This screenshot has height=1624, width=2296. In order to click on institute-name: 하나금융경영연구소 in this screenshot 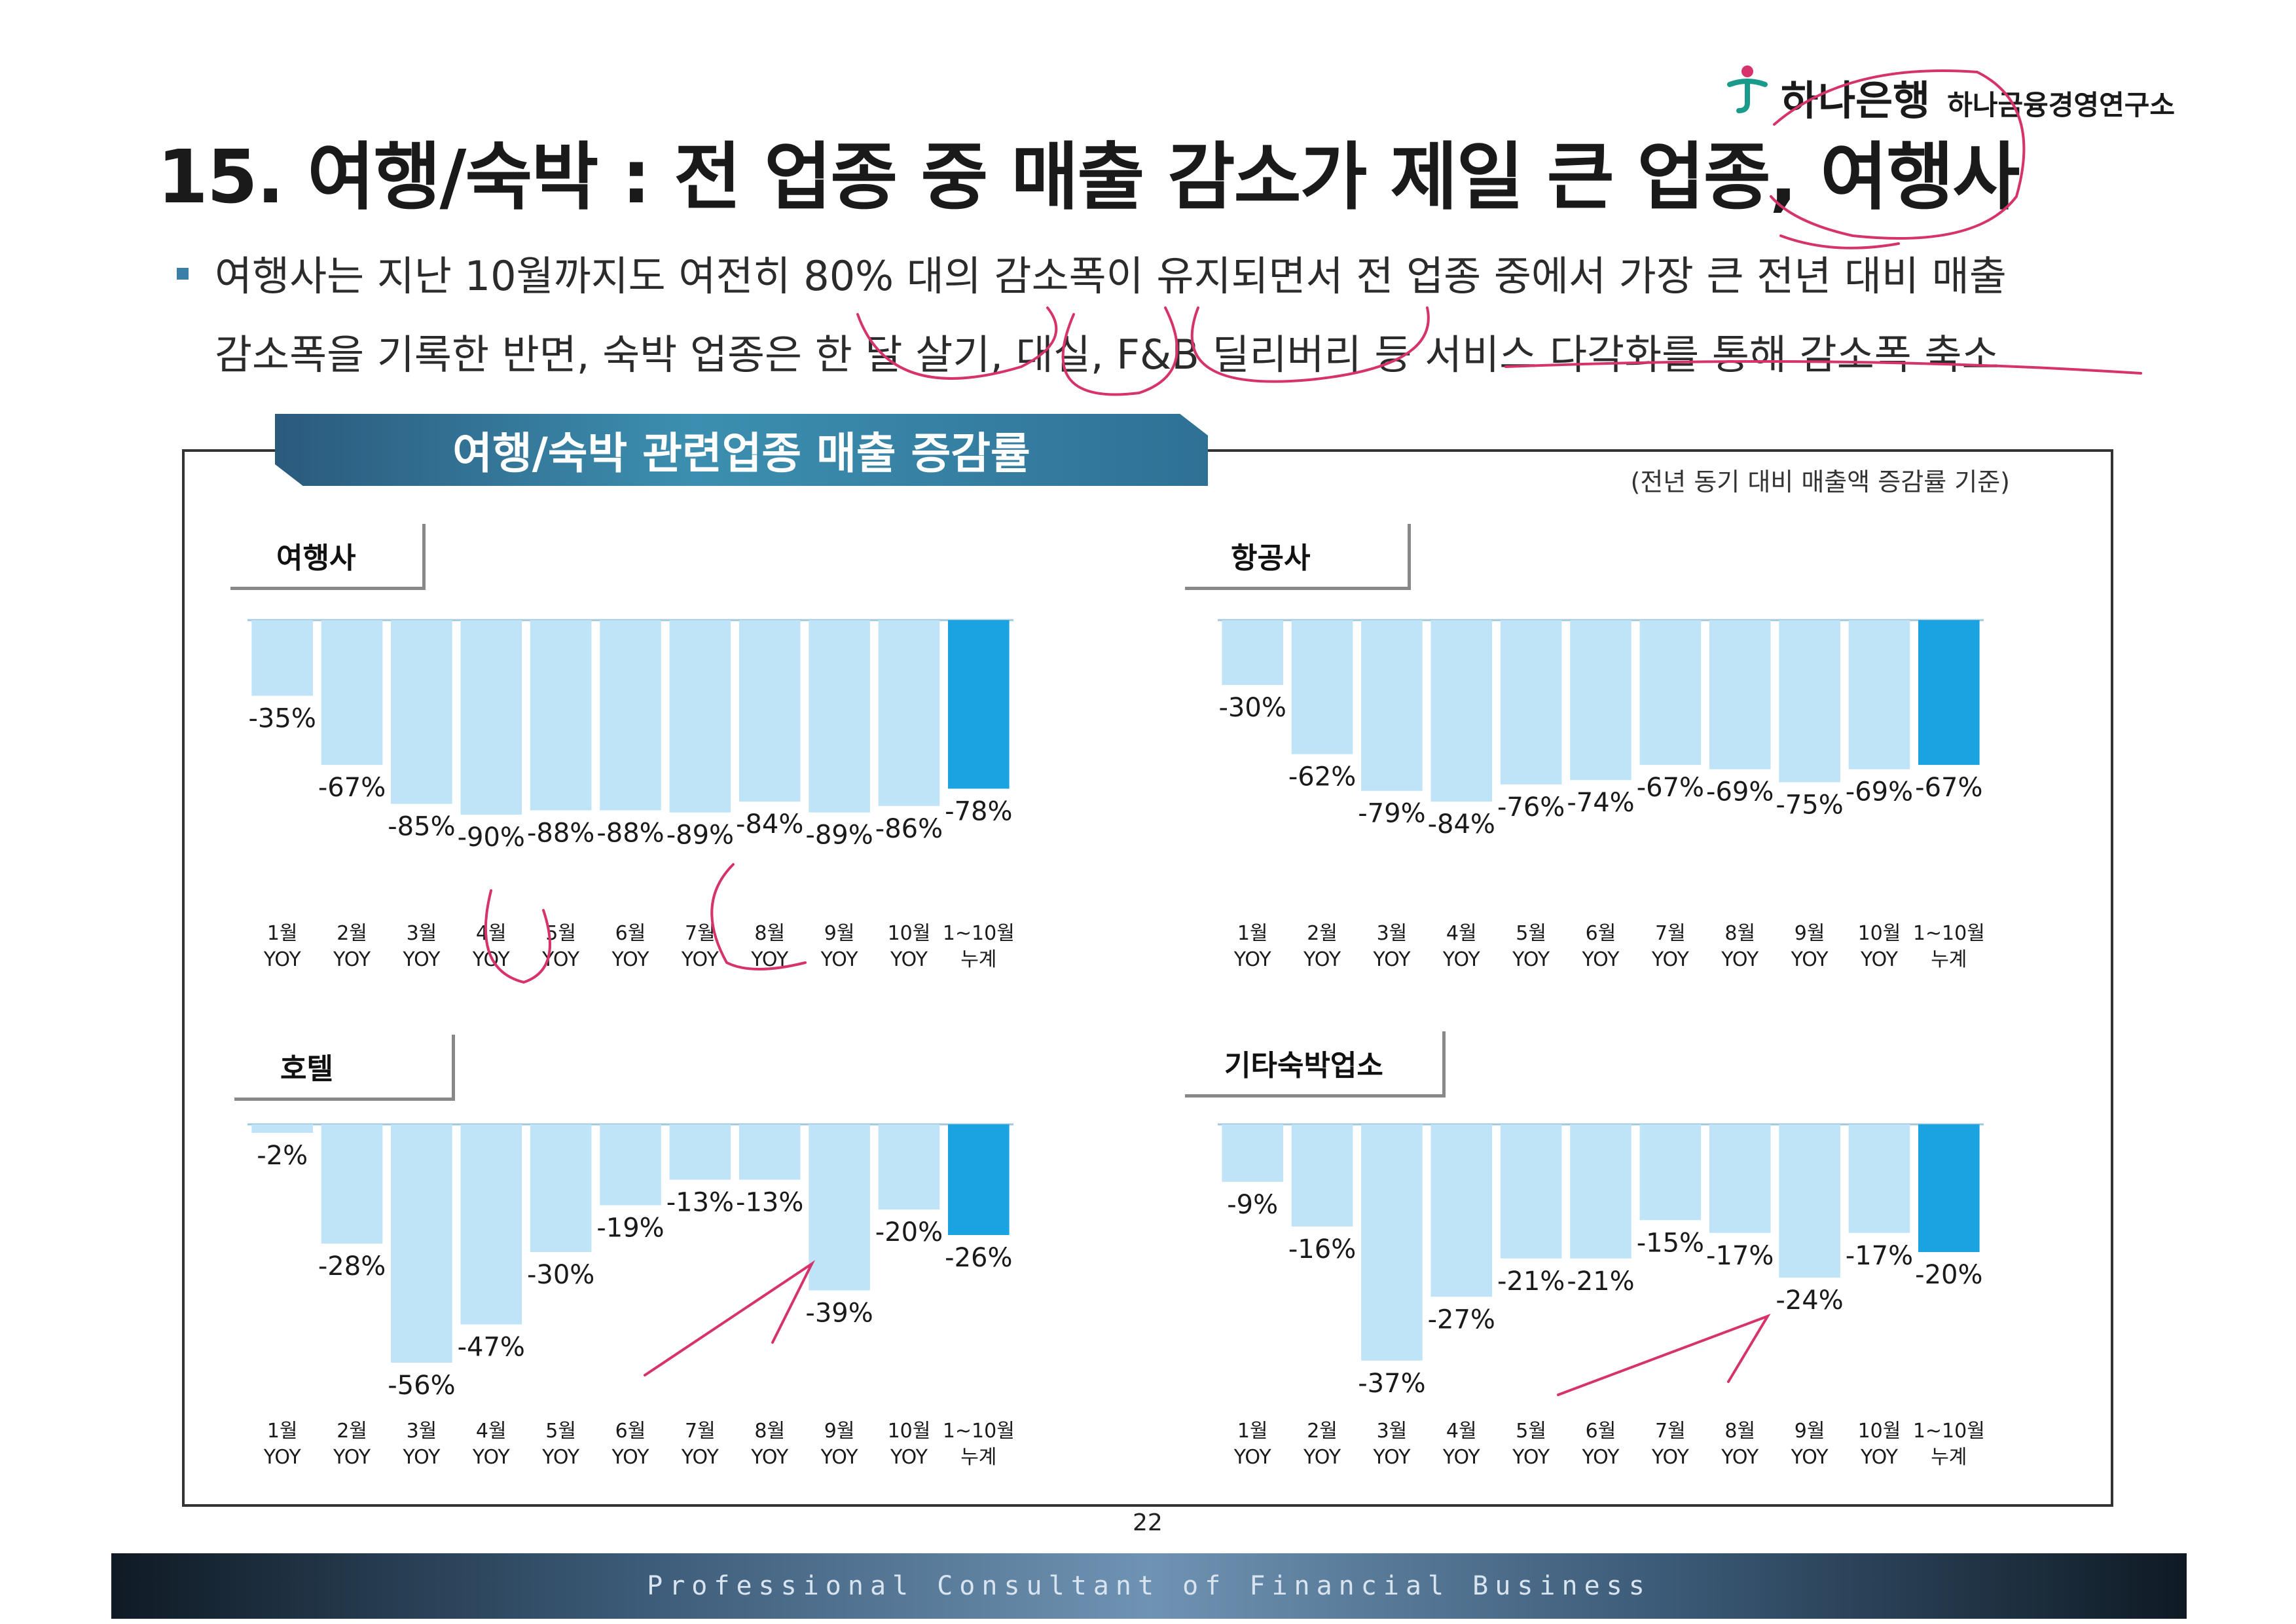, I will do `click(2061, 105)`.